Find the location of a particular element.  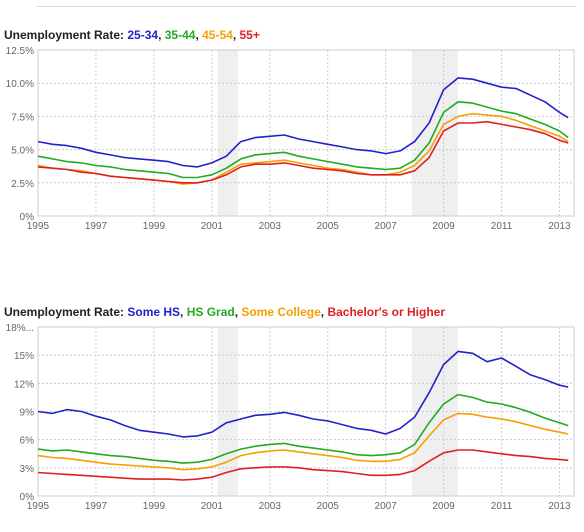

top-divider is located at coordinates (306, 6).